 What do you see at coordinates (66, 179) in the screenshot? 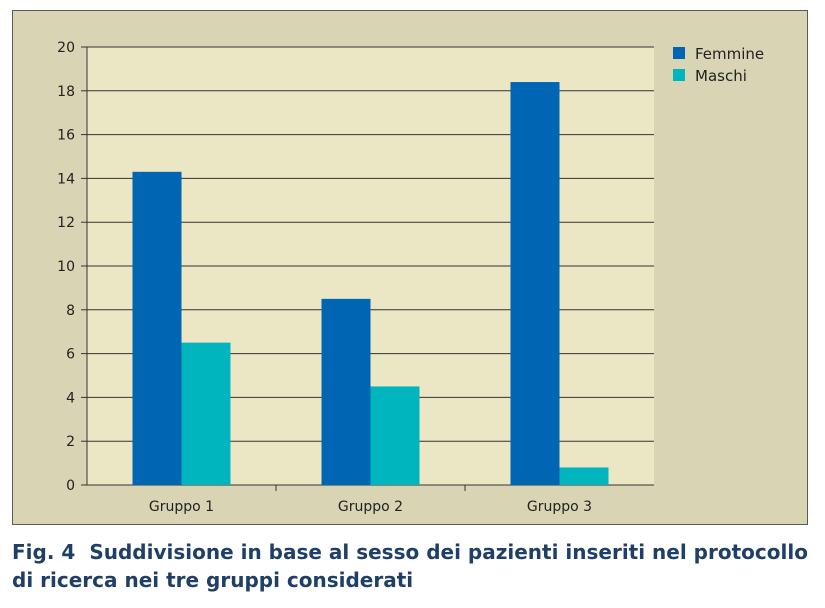
I see `y-tick-label: 14` at bounding box center [66, 179].